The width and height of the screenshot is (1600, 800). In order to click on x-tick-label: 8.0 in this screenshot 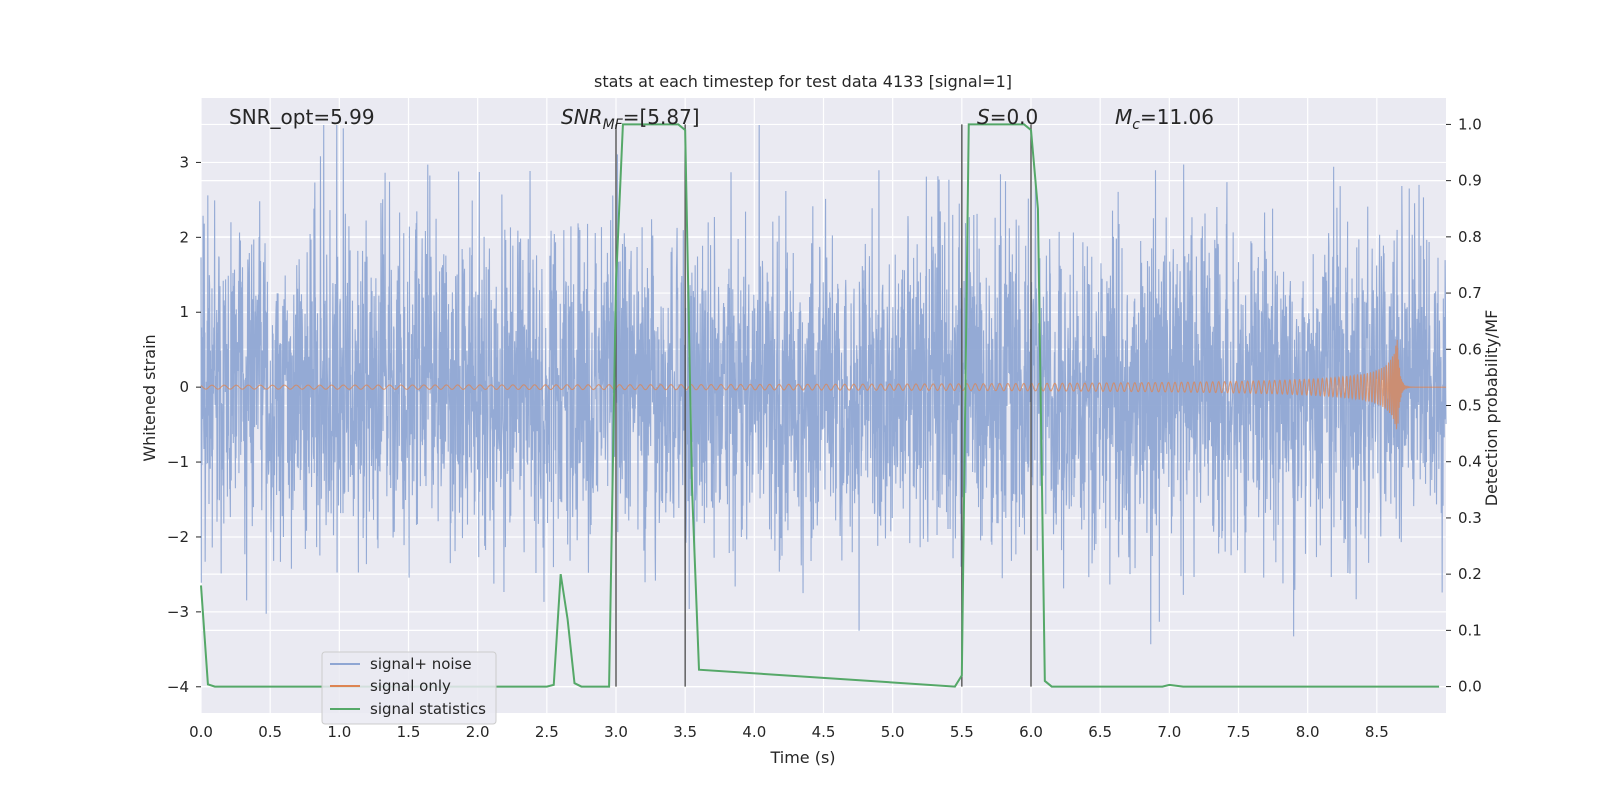, I will do `click(1308, 732)`.